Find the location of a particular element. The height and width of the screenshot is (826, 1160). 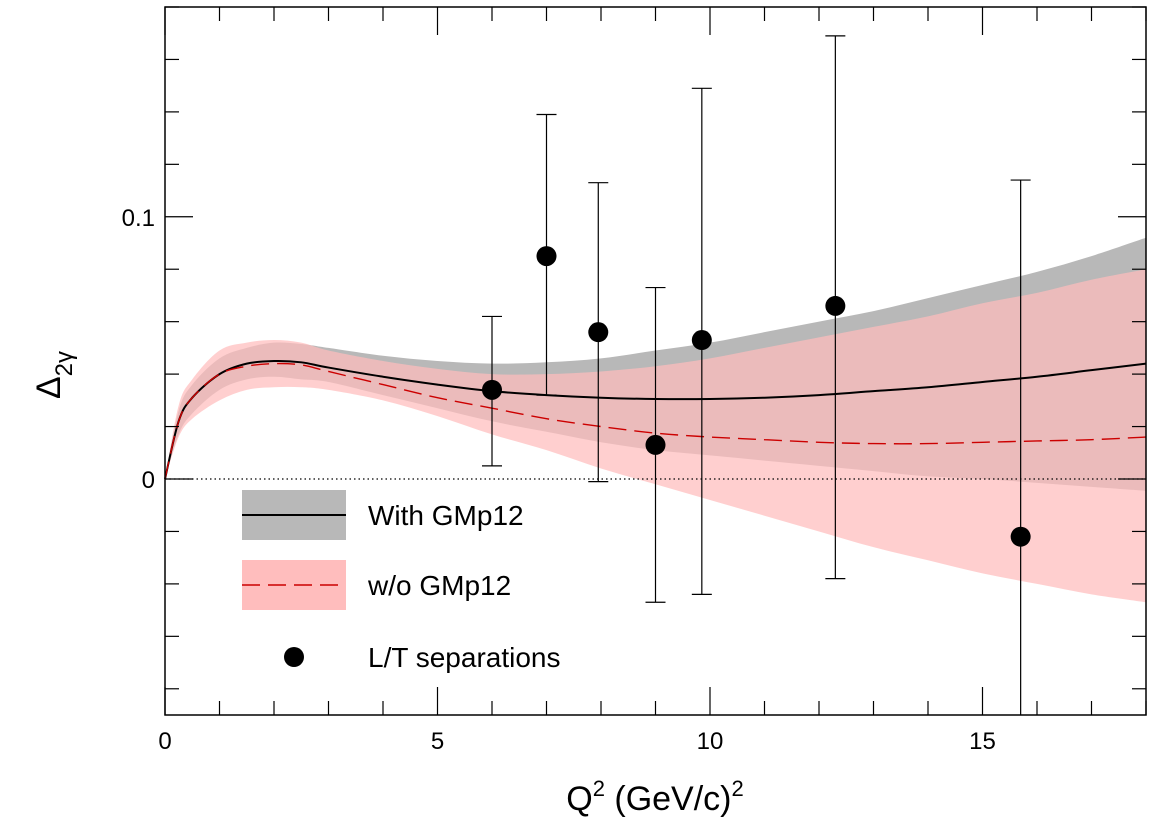

y-tick-label: 0.1 is located at coordinates (138, 218).